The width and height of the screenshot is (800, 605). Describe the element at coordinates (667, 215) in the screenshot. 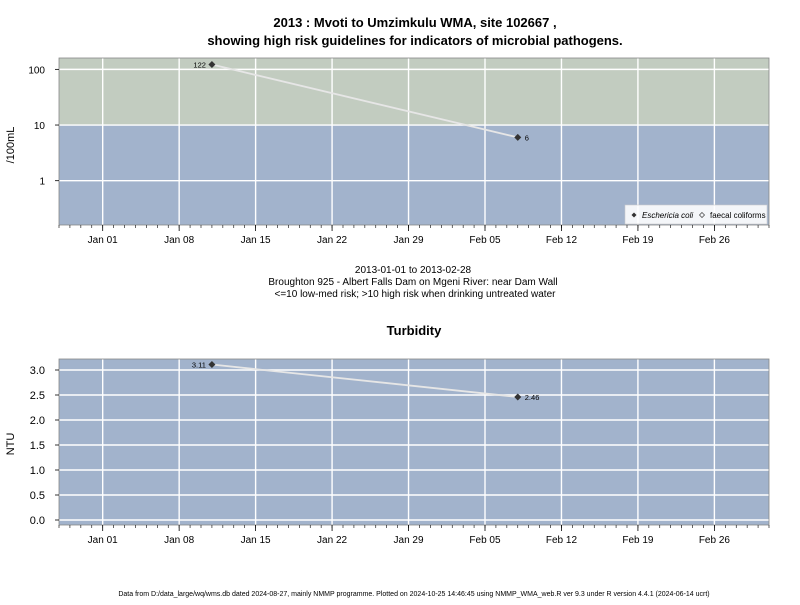

I see `legend-label-ecoli: Eschericia coli` at that location.